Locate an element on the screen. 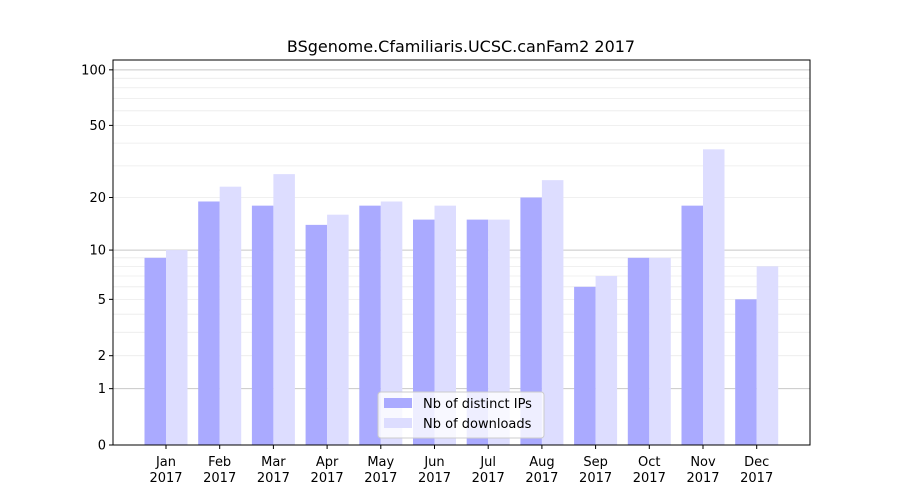 This screenshot has height=504, width=900. y-tick-label: 1 is located at coordinates (102, 389).